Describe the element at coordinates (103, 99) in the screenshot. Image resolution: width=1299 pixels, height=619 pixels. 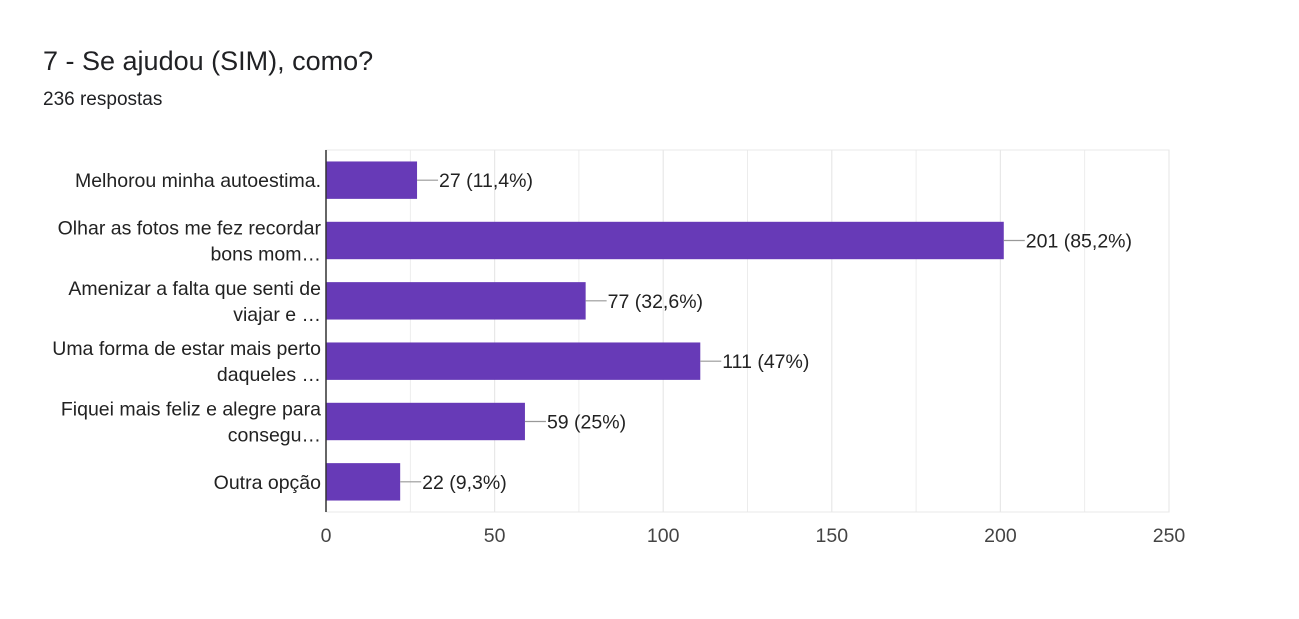
I see `response-count: 236 respostas` at that location.